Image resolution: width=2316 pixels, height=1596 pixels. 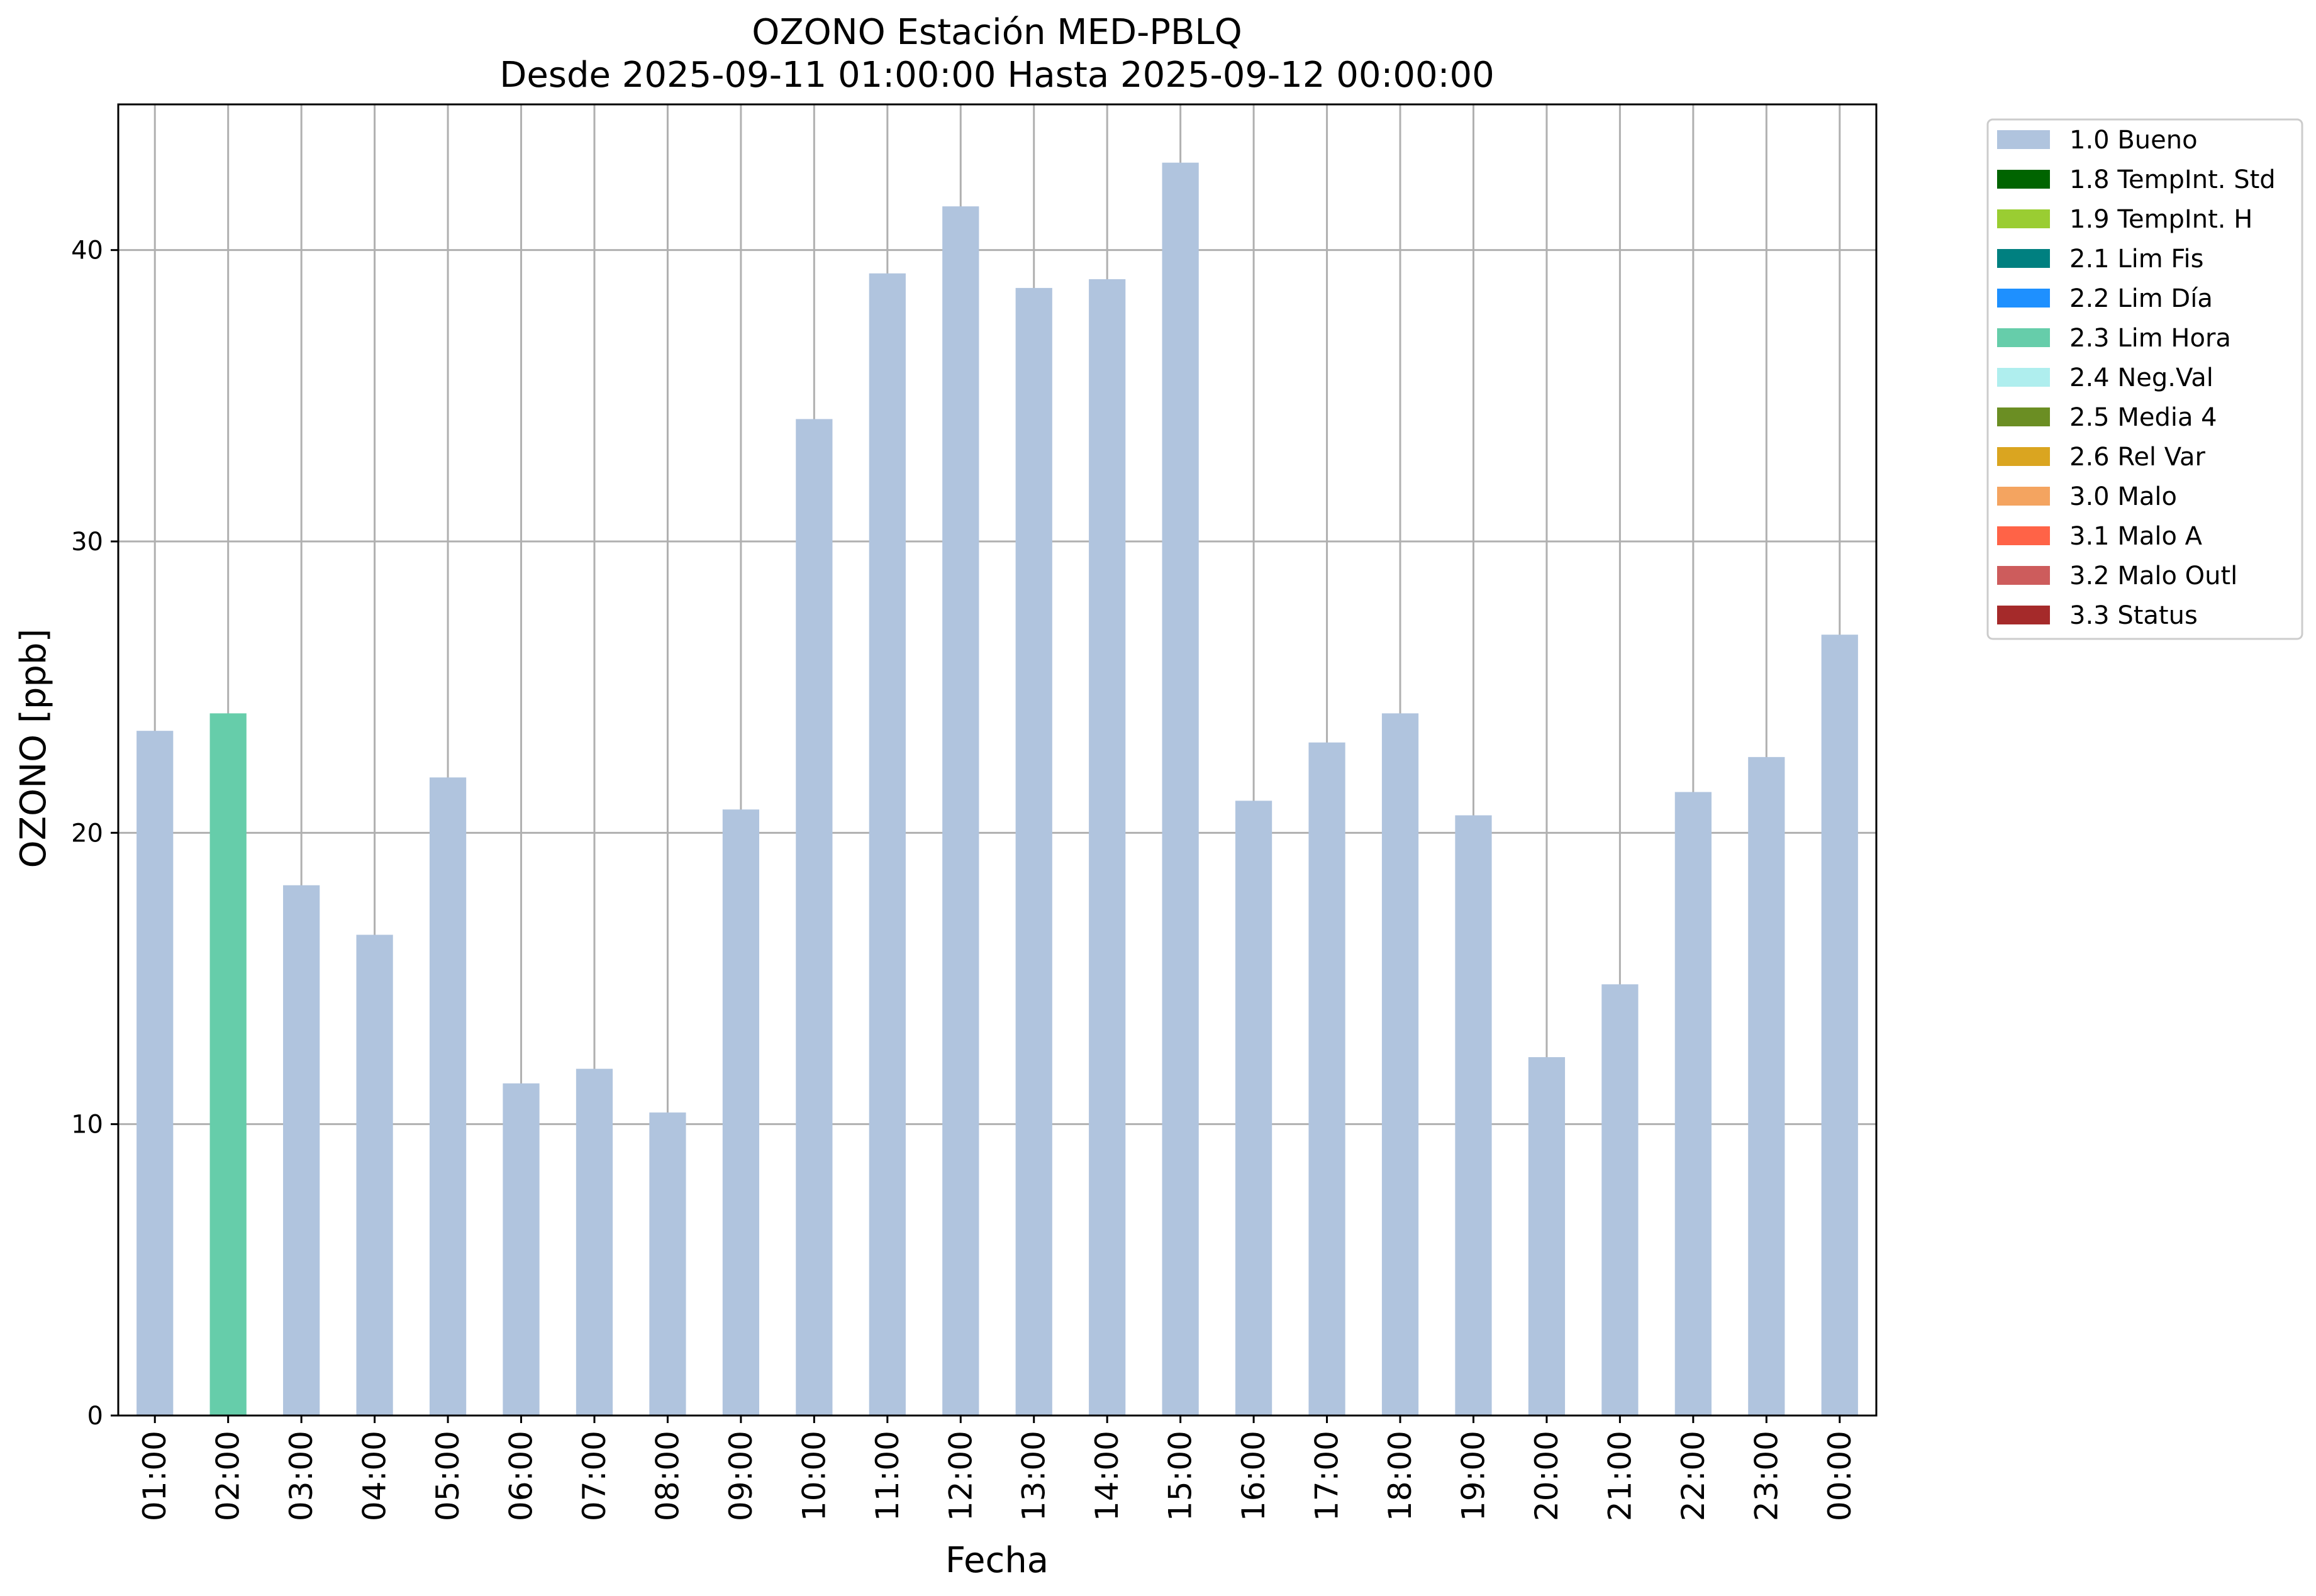 I want to click on legend-label: 3.1 Malo A, so click(x=2136, y=536).